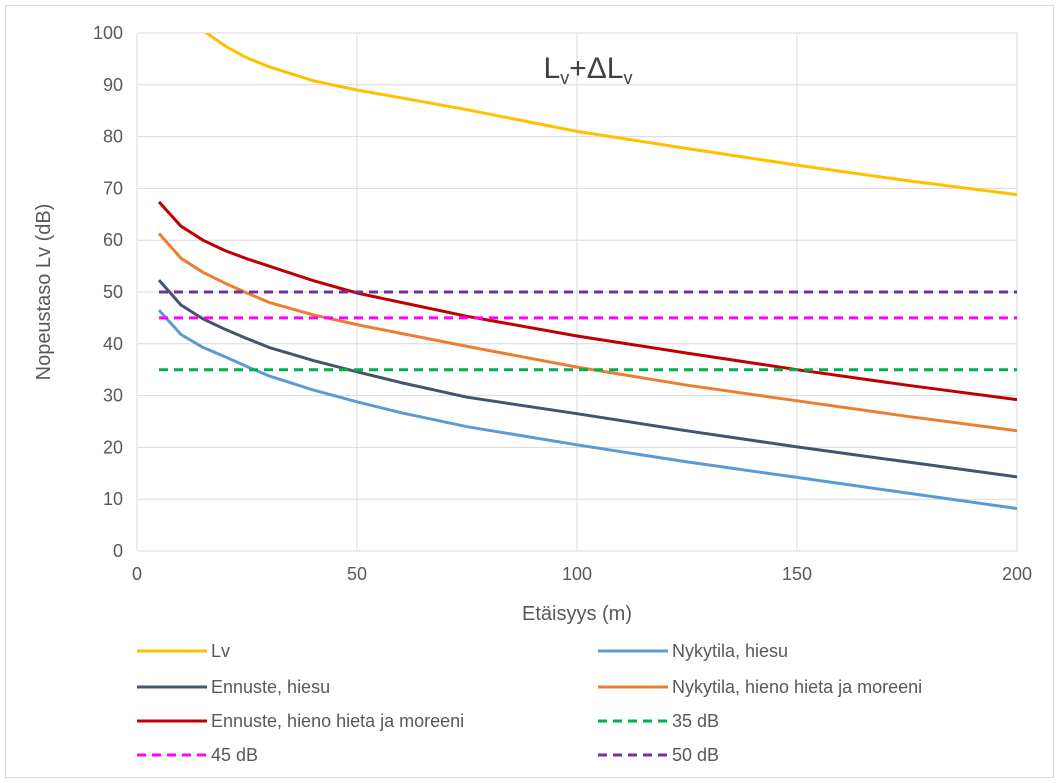 This screenshot has height=783, width=1059. What do you see at coordinates (113, 188) in the screenshot?
I see `y-tick-label: 70` at bounding box center [113, 188].